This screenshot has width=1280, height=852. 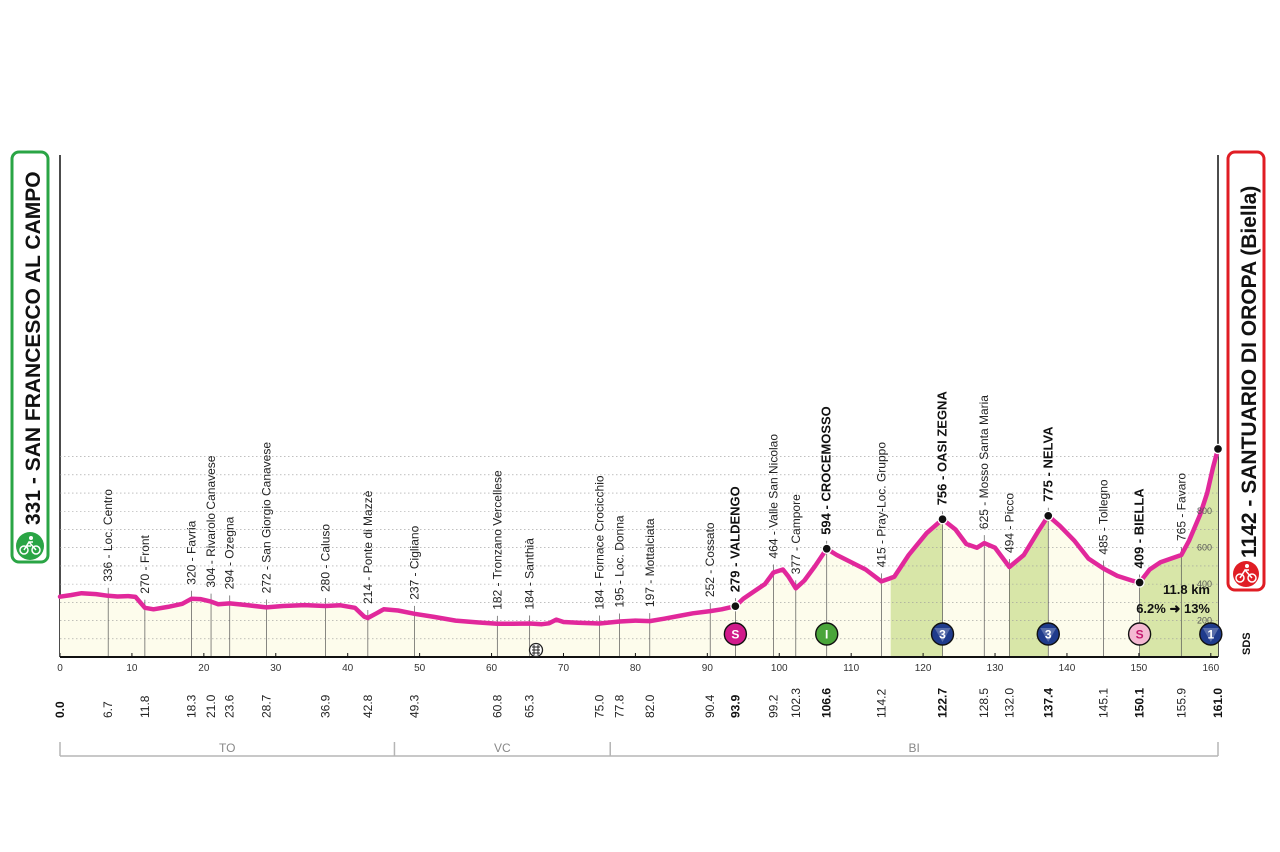 I want to click on place-label: 197 - Mottalciata, so click(x=650, y=562).